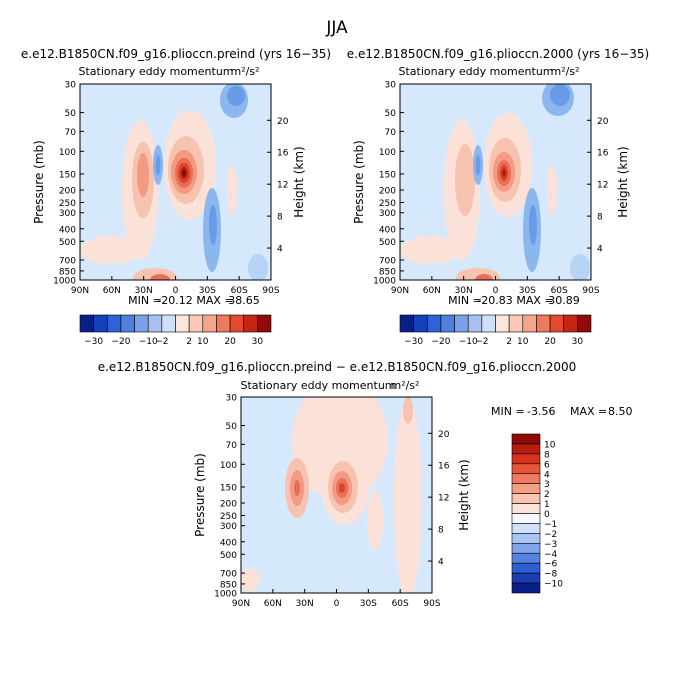 The width and height of the screenshot is (675, 677). Describe the element at coordinates (203, 342) in the screenshot. I see `colorbar-label: 10` at that location.